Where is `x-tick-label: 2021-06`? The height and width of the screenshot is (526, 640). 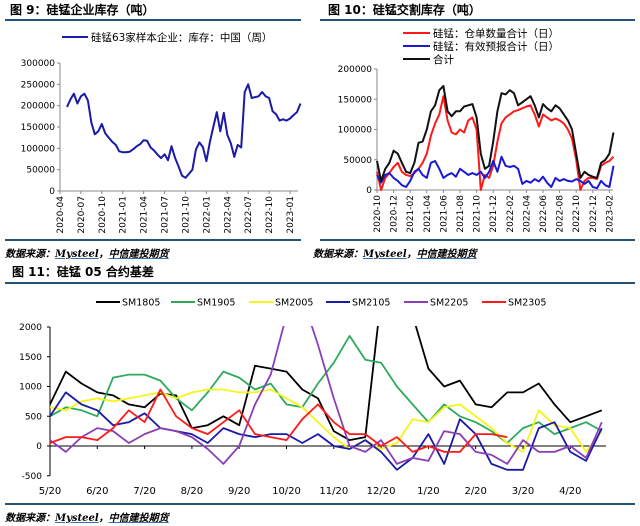
x-tick-label: 2021-06 is located at coordinates (444, 214).